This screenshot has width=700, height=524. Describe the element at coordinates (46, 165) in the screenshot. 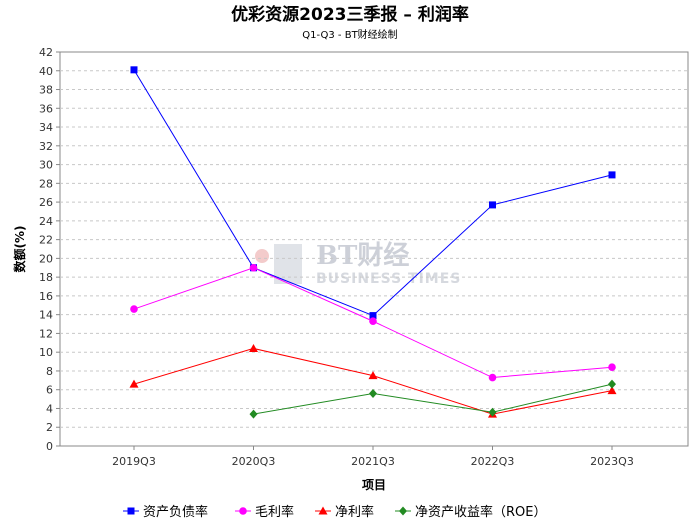

I see `y-tick-label: 30` at that location.